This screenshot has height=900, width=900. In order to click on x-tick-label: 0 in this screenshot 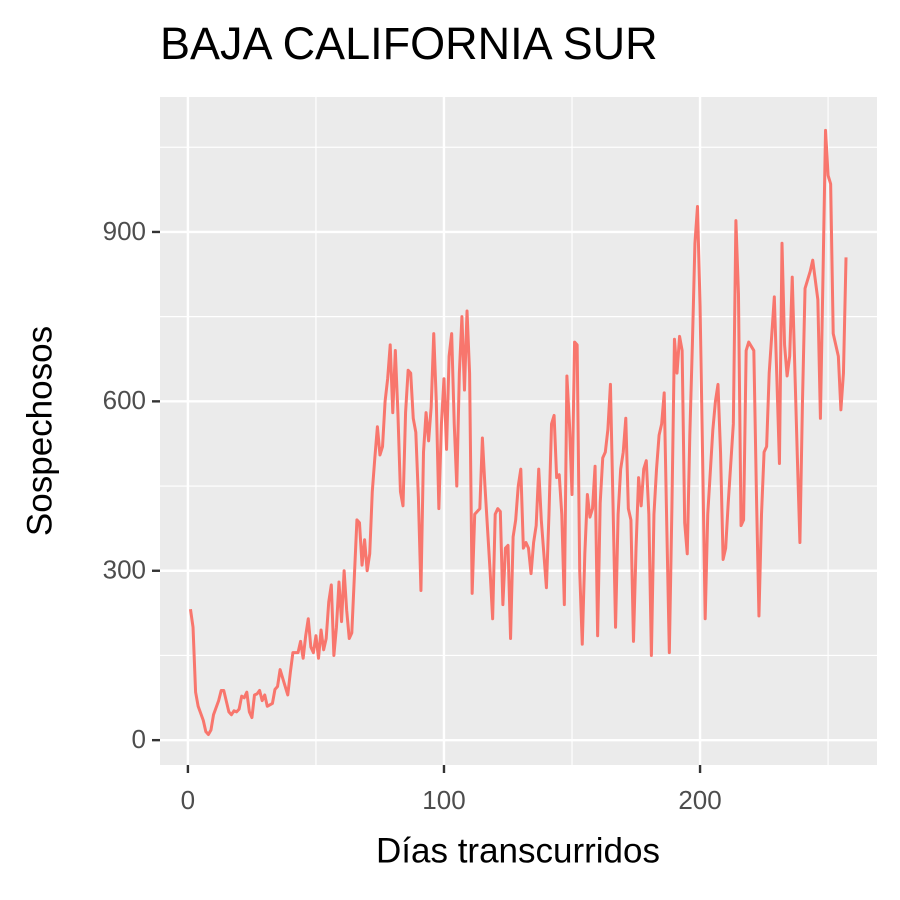, I will do `click(188, 800)`.